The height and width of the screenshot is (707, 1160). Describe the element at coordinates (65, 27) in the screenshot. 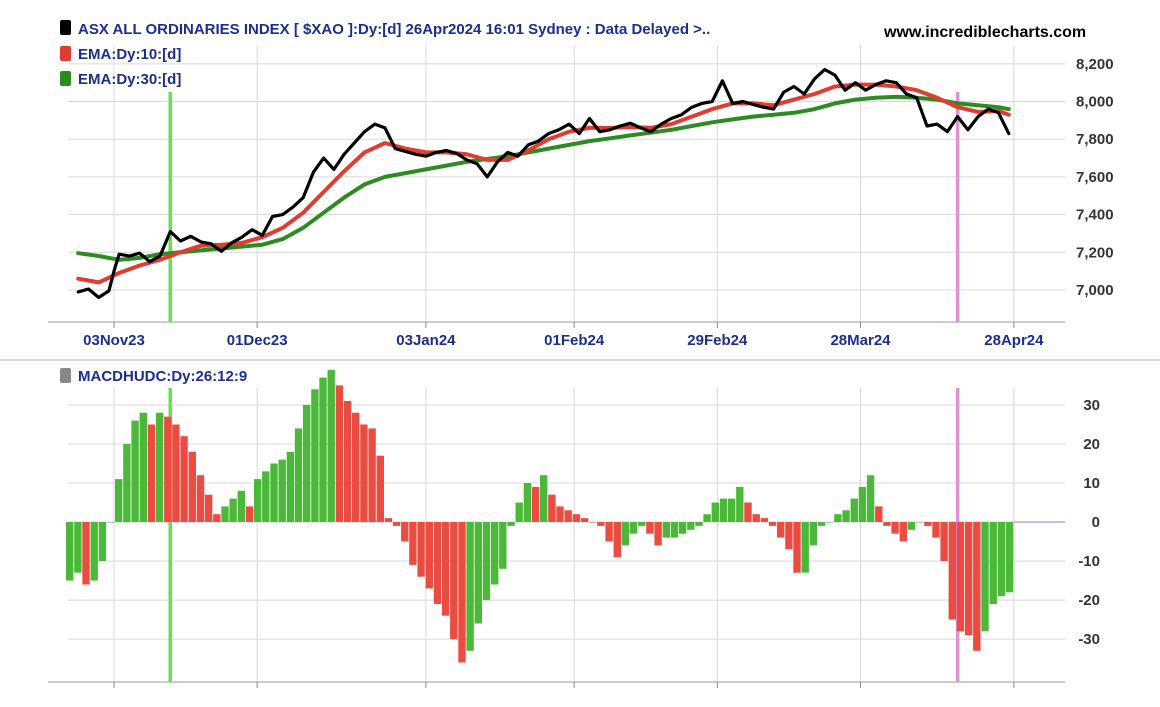

I see `legend-swatch-price` at that location.